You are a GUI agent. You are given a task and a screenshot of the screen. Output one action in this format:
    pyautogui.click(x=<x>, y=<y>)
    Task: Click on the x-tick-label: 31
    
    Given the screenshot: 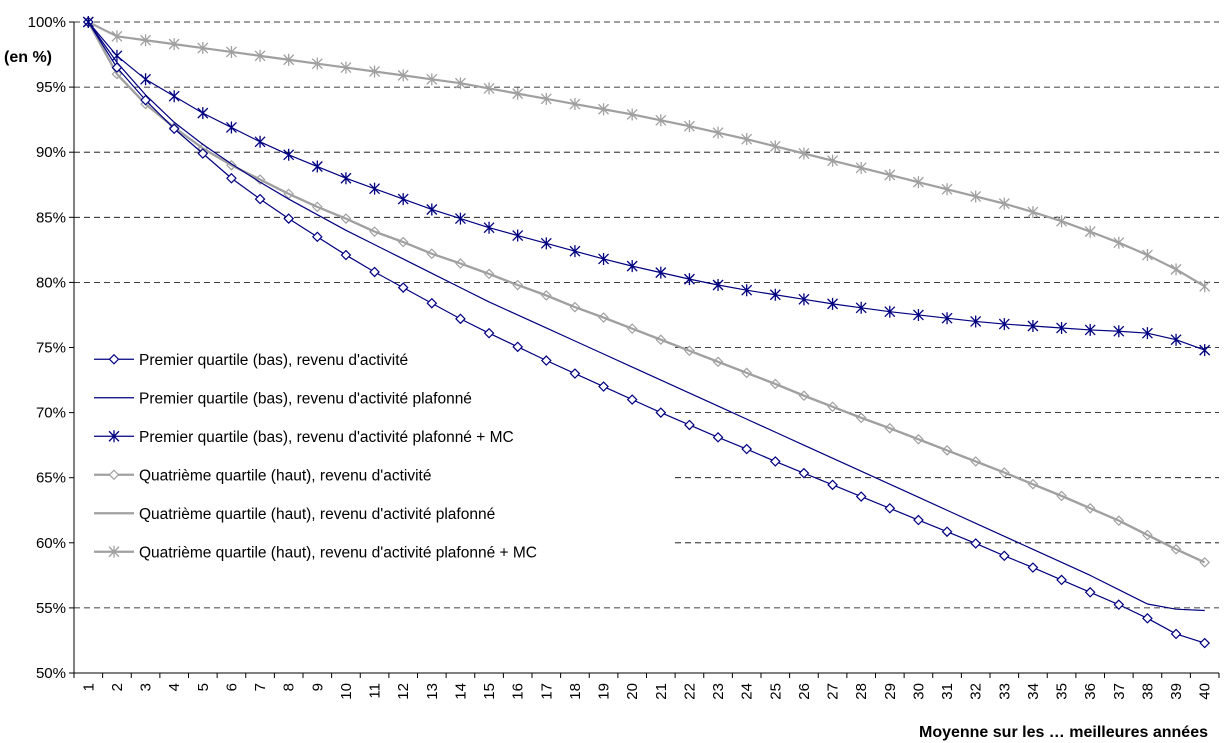 What is the action you would take?
    pyautogui.click(x=947, y=691)
    